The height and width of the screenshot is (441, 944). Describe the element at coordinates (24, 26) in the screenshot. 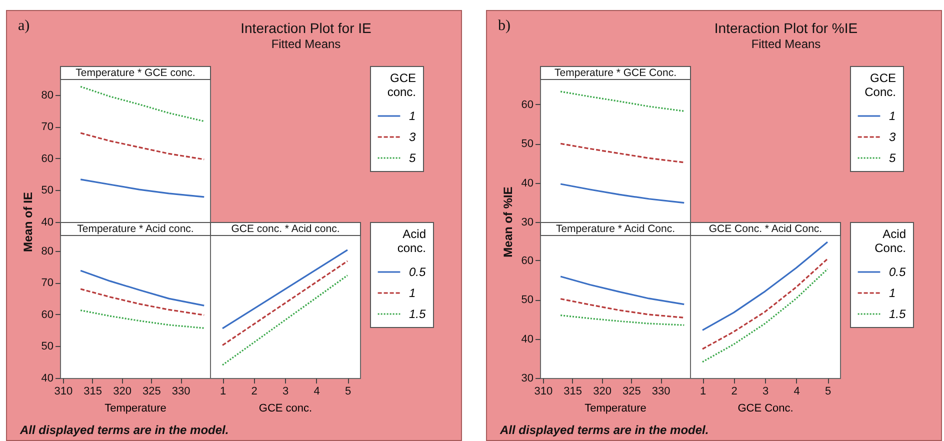

I see `text: a)` at that location.